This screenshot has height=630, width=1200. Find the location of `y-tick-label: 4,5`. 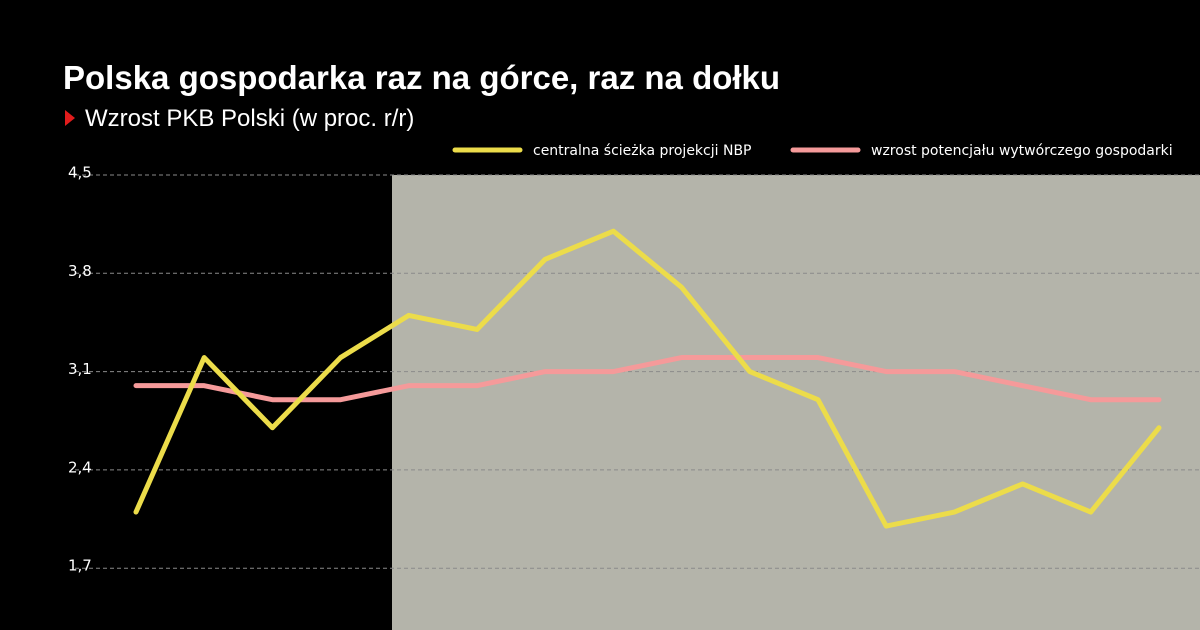

y-tick-label: 4,5 is located at coordinates (80, 173).